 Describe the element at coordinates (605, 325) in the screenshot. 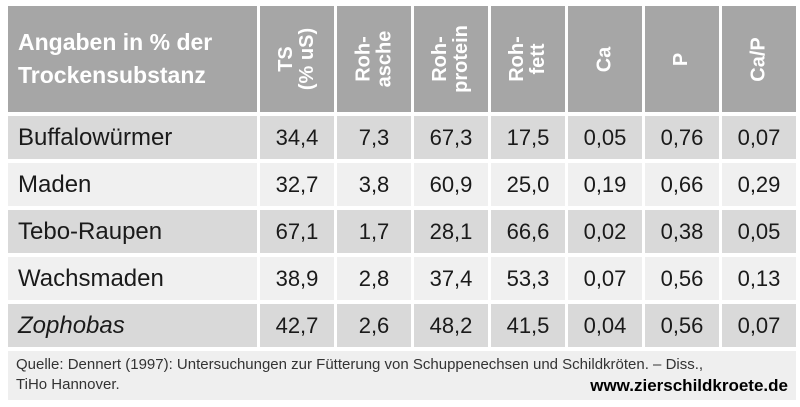

I see `cell-value: 0,04` at that location.